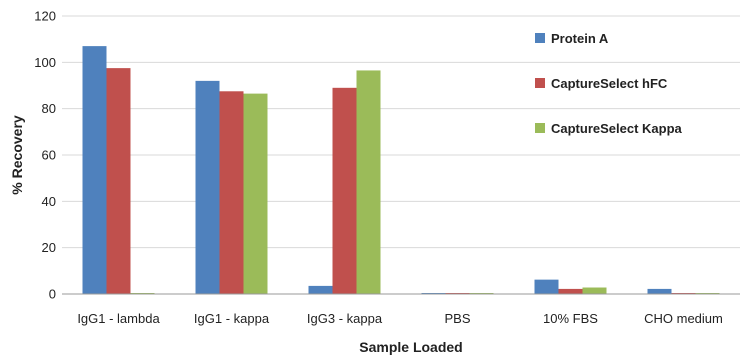  Describe the element at coordinates (457, 318) in the screenshot. I see `x-tick-label: PBS` at that location.